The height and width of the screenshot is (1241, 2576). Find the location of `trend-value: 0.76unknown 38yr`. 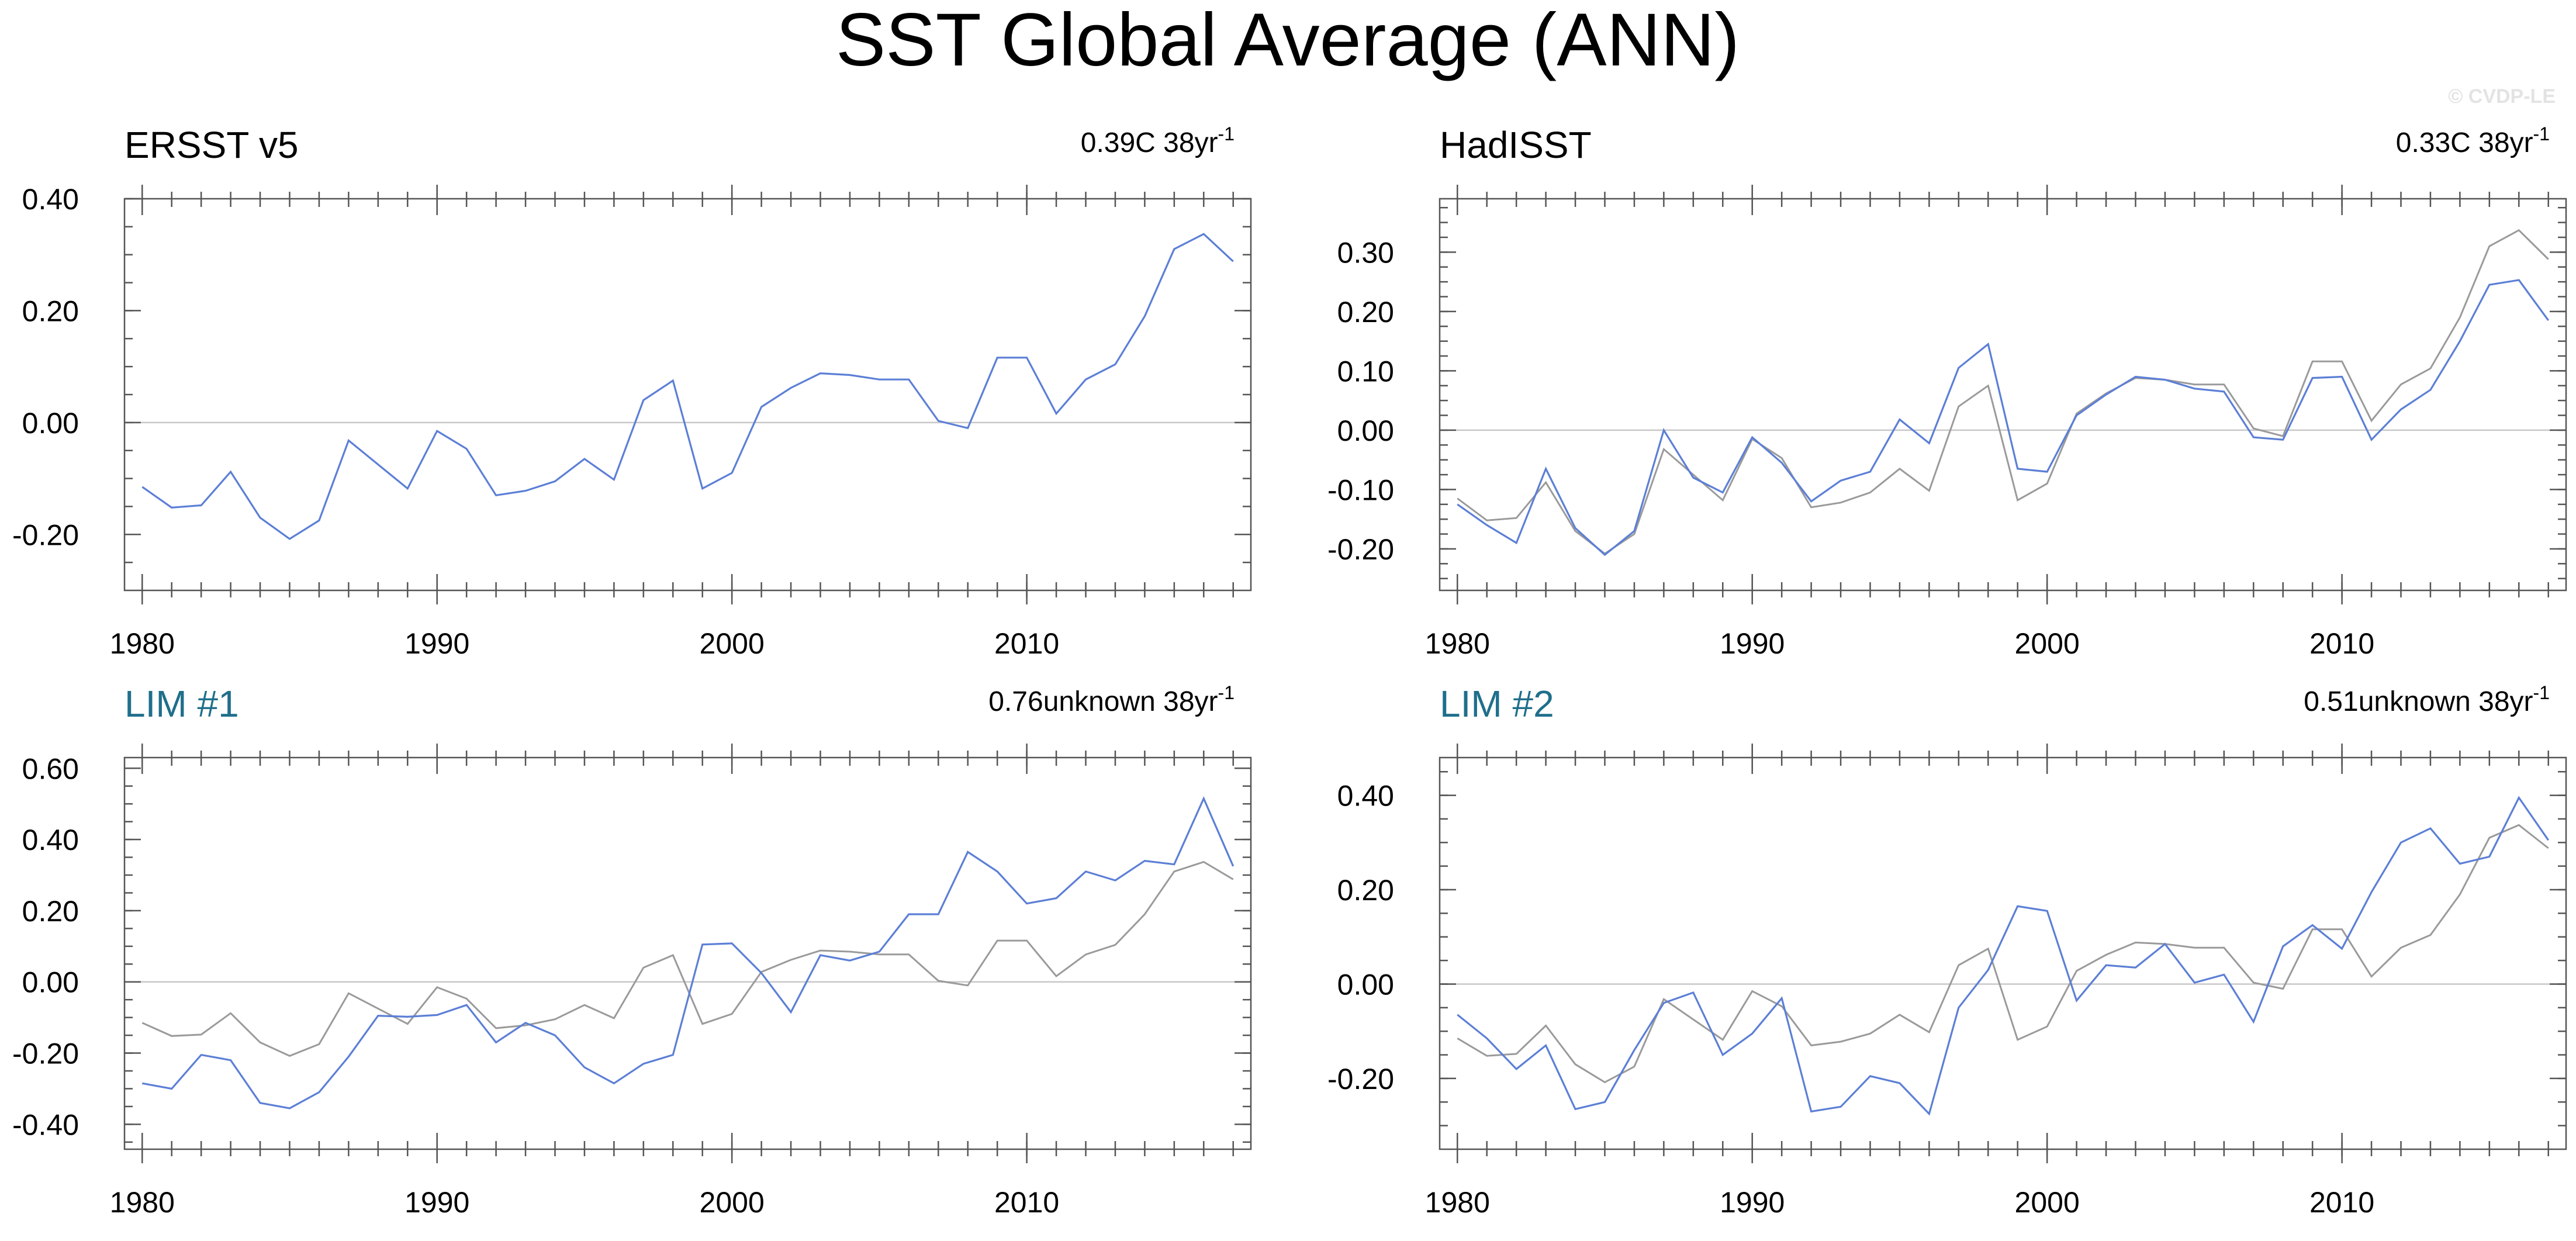

trend-value: 0.76unknown 38yr is located at coordinates (1103, 702).